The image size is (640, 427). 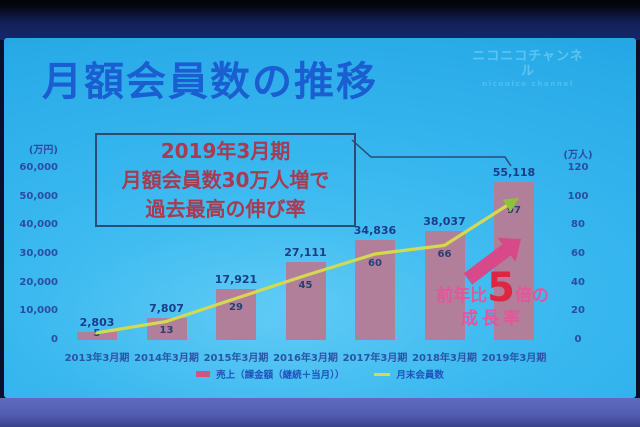 What do you see at coordinates (320, 412) in the screenshot?
I see `photo-bottom-band` at bounding box center [320, 412].